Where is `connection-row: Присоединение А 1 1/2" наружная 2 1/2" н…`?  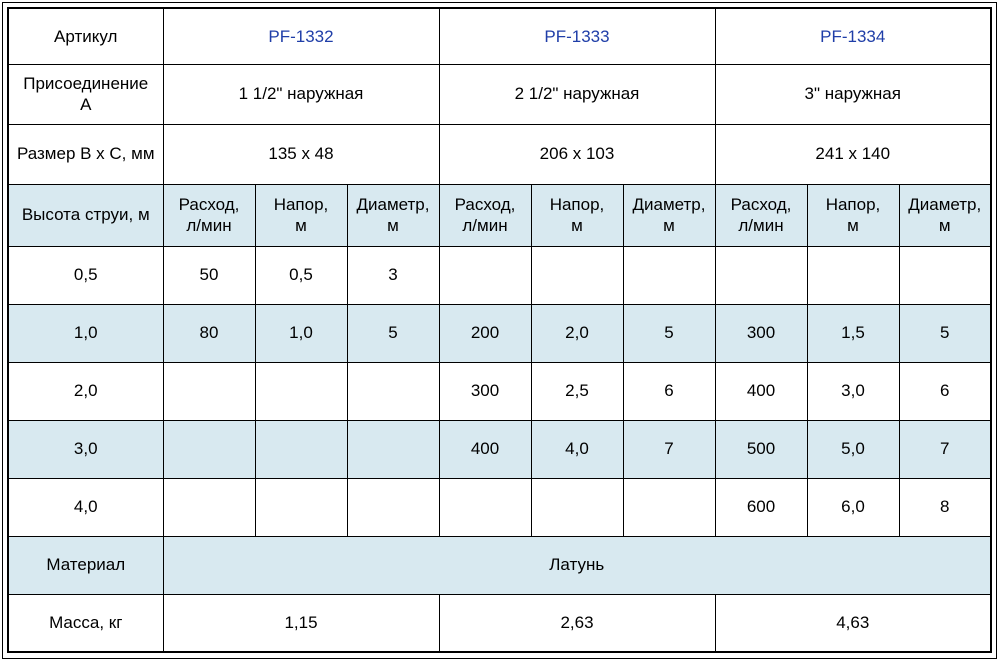 connection-row: Присоединение А 1 1/2" наружная 2 1/2" н… is located at coordinates (499, 94).